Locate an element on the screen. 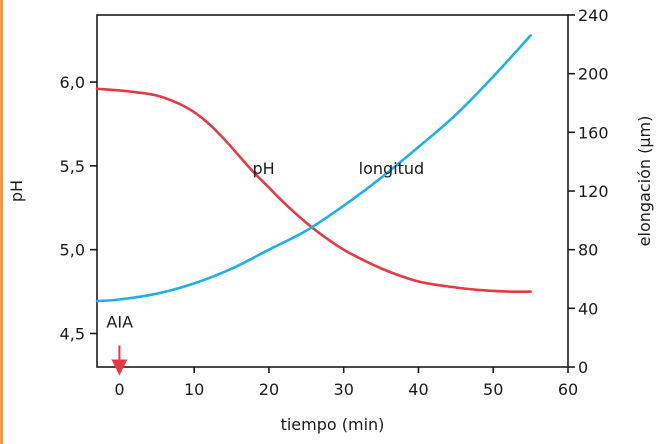  annotation-aia: AIA is located at coordinates (119, 321).